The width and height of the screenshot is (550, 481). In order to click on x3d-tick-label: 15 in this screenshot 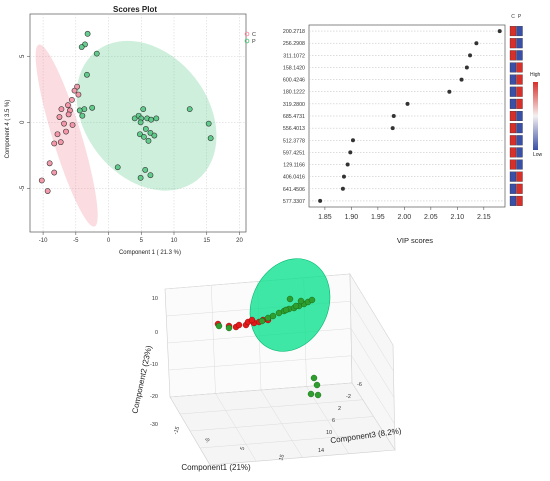, I will do `click(282, 458)`.